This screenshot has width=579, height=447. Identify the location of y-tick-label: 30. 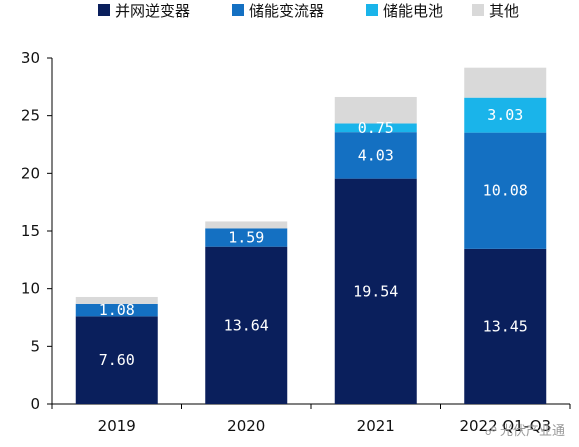
(30, 58).